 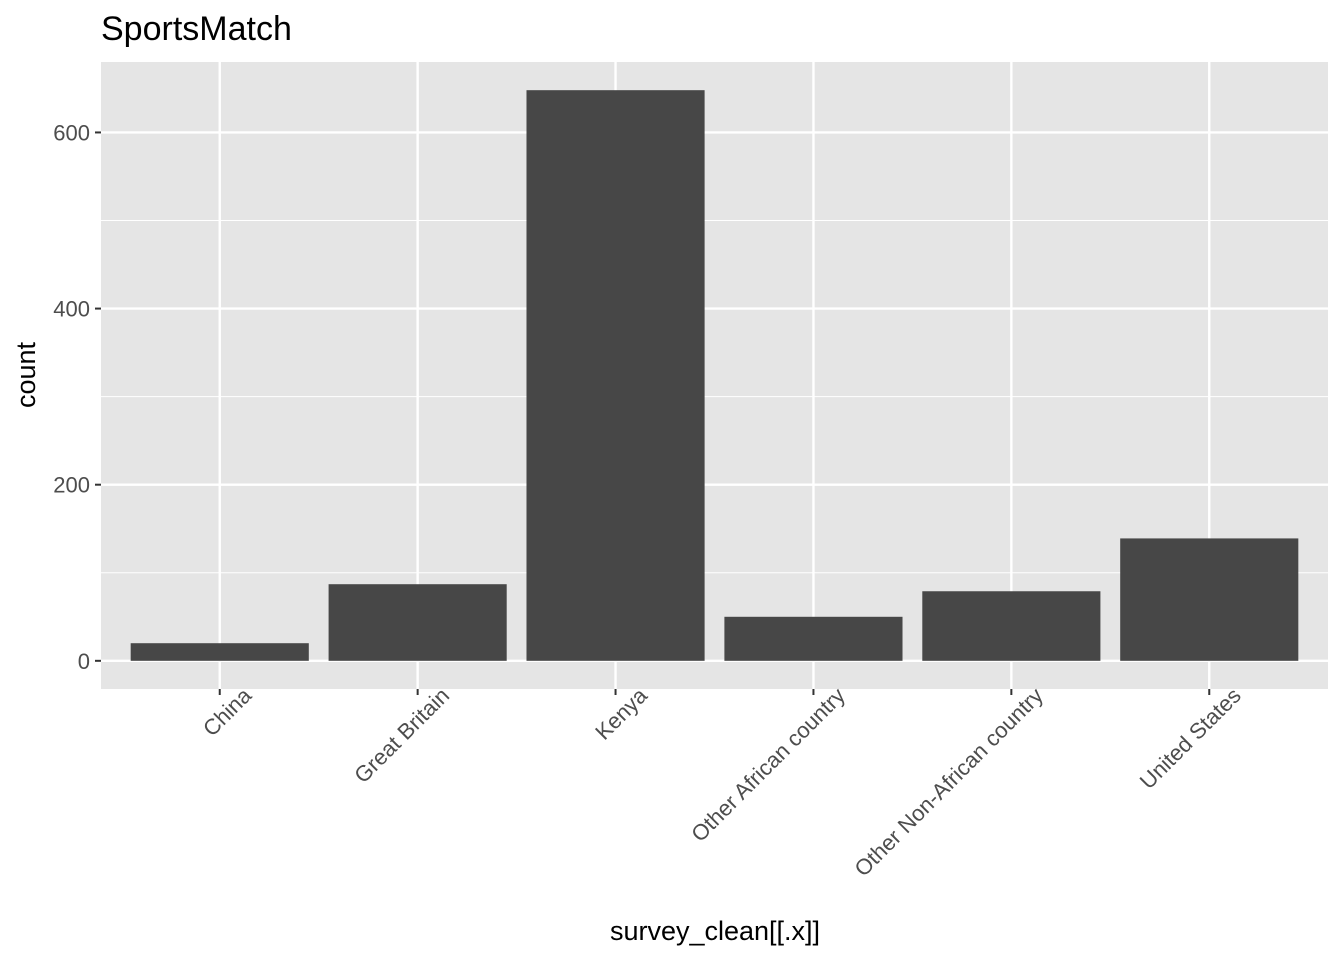 I want to click on y-tick-label: 200, so click(x=71, y=485).